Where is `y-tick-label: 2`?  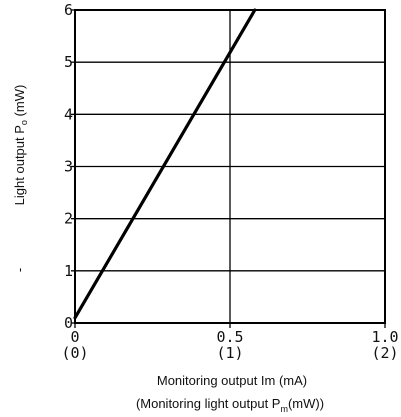 y-tick-label: 2 is located at coordinates (68, 219).